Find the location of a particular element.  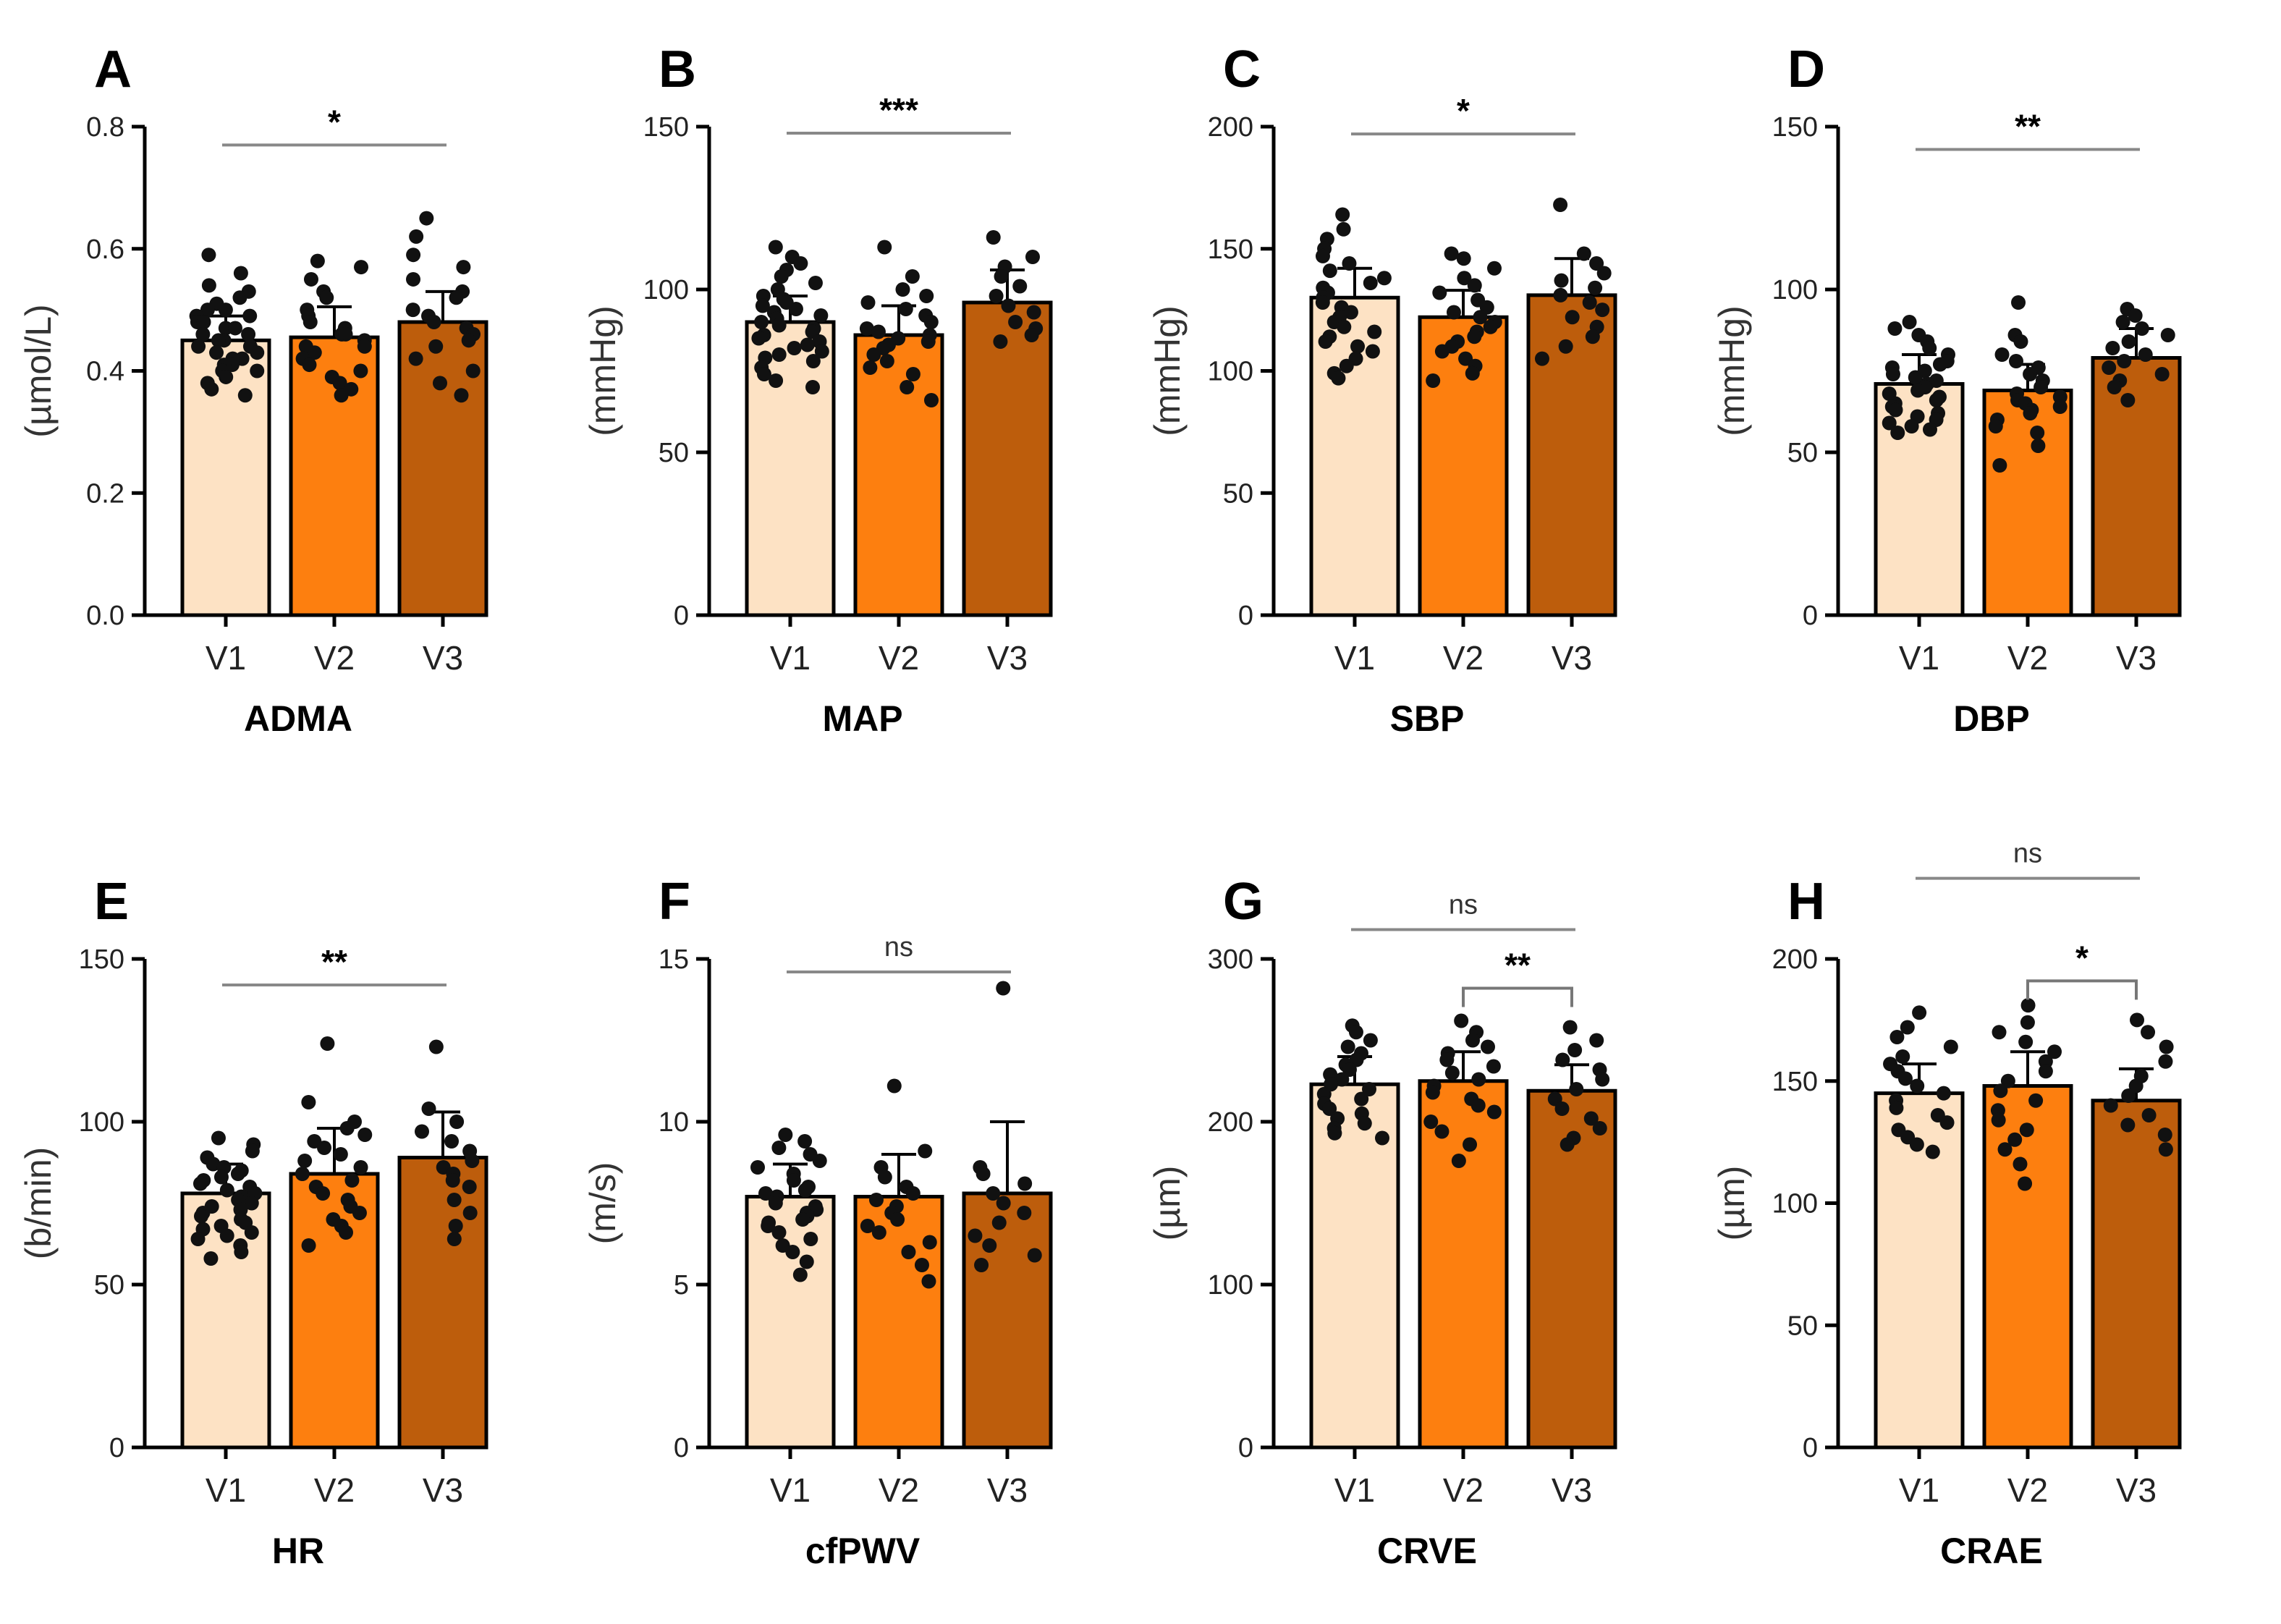

panel-f: F (m/s) 0 5 10 15 V1 V2 V3 cfPWV ns is located at coordinates (818, 1222).